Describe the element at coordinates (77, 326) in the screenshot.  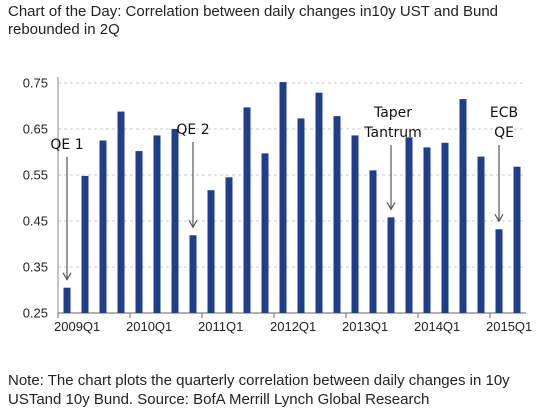
I see `x-tick-label: 2009Q1` at that location.